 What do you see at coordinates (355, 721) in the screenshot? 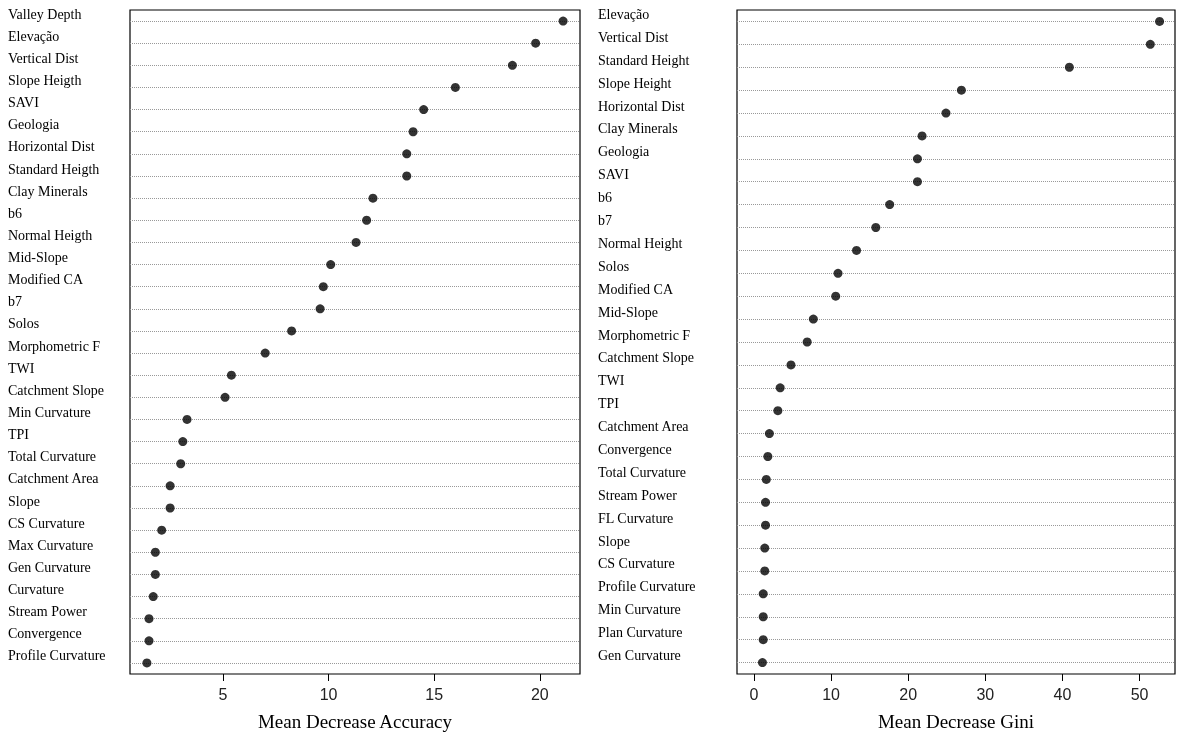
I see `x-axis-title: Mean Decrease Accuracy` at bounding box center [355, 721].